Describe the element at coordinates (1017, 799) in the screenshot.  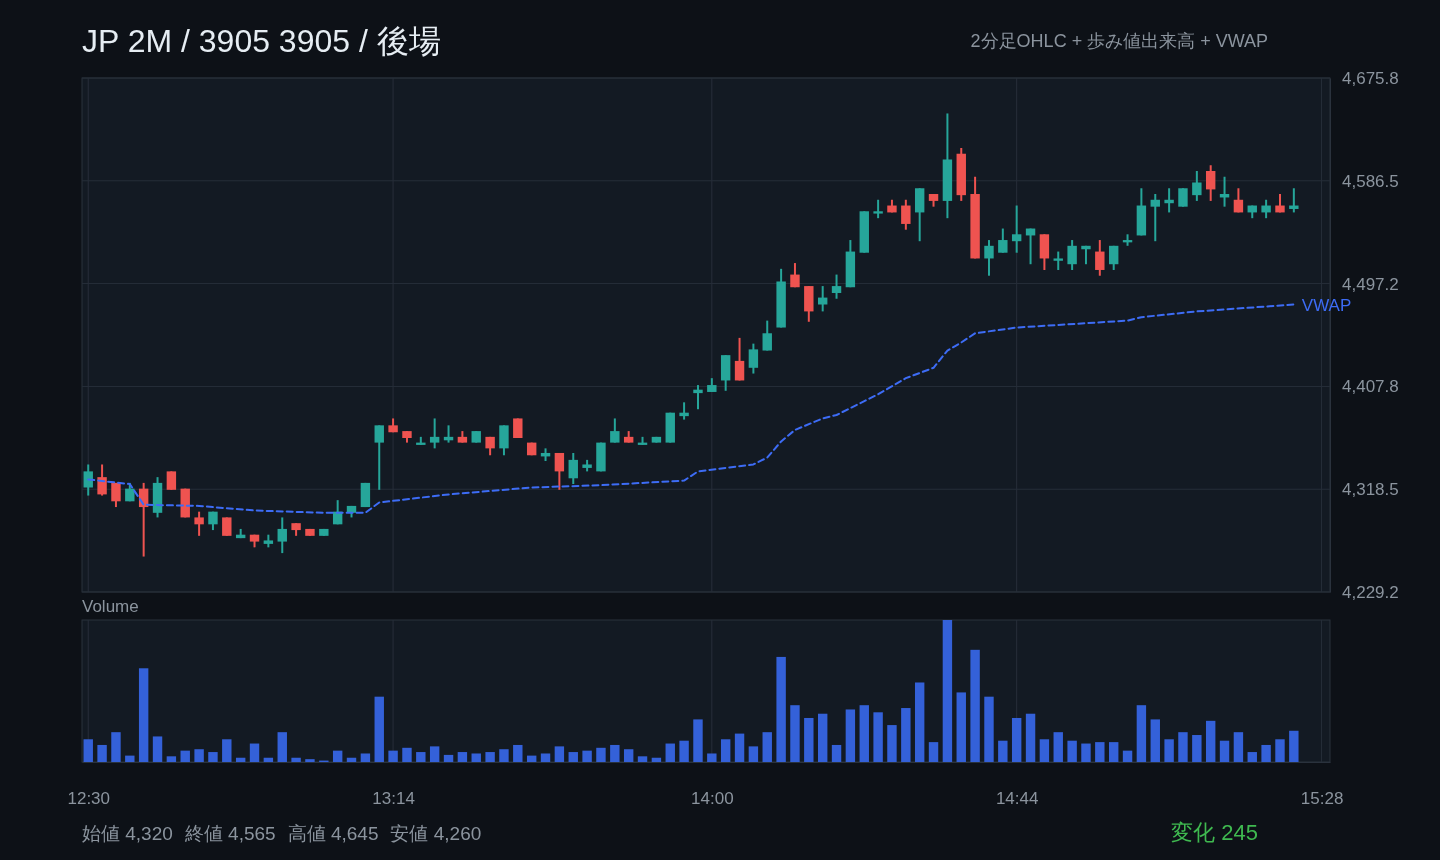
I see `x-tick-label: 14:44` at that location.